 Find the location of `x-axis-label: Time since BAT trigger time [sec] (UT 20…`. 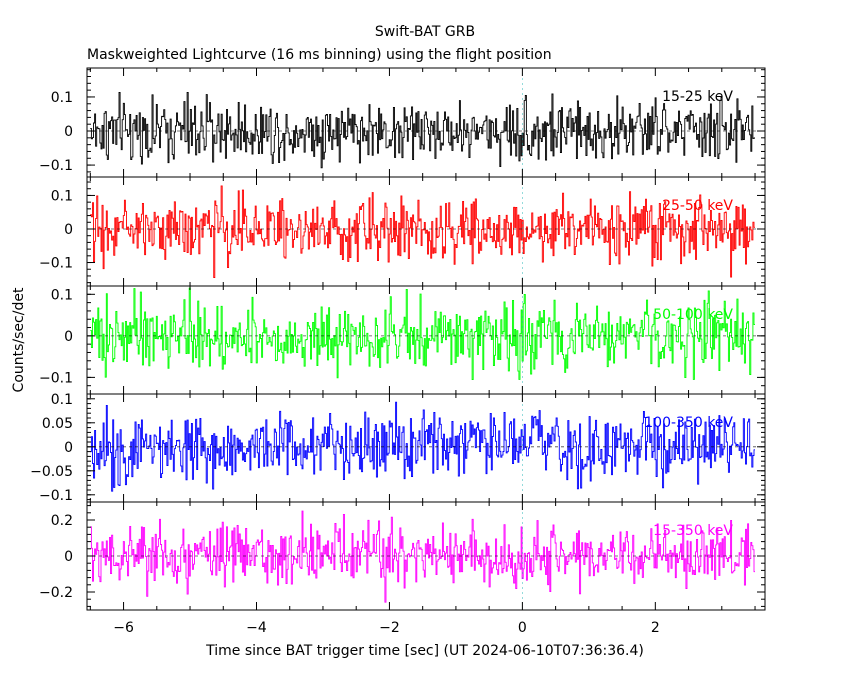

x-axis-label: Time since BAT trigger time [sec] (UT 20… is located at coordinates (424, 651).